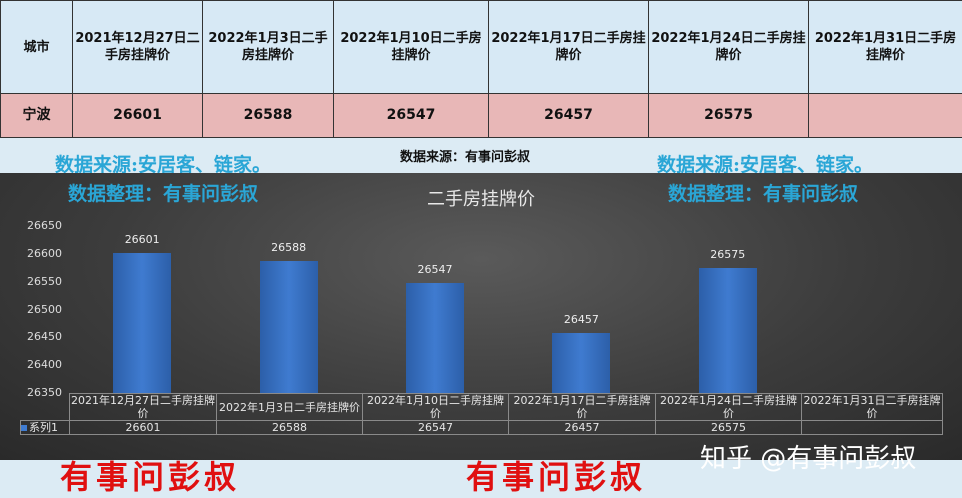  What do you see at coordinates (24, 428) in the screenshot?
I see `legend-swatch` at bounding box center [24, 428].